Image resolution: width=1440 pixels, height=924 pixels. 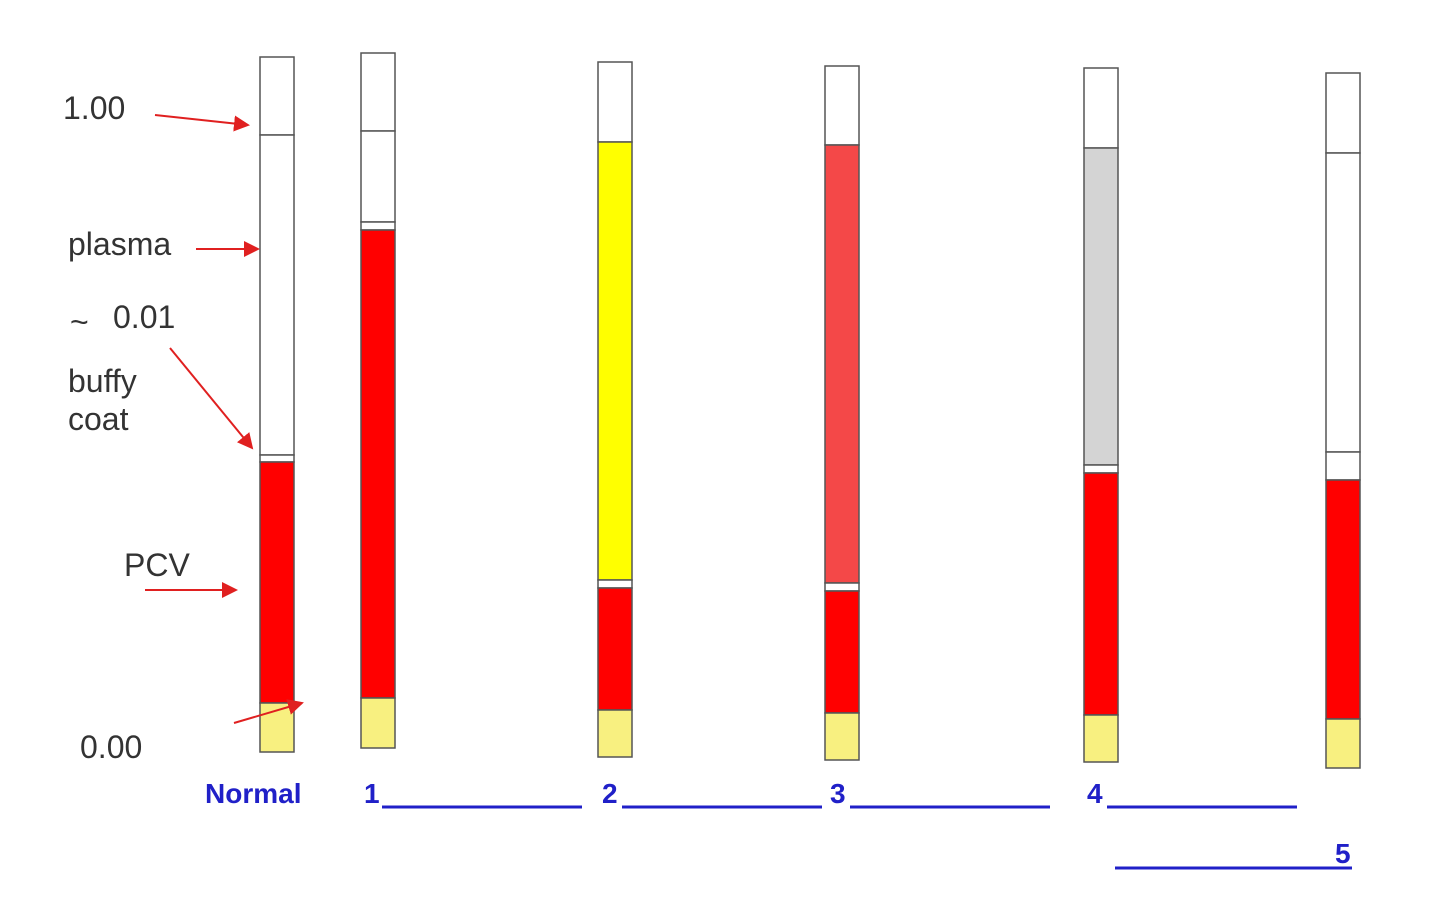 I want to click on arrows, so click(x=224, y=419).